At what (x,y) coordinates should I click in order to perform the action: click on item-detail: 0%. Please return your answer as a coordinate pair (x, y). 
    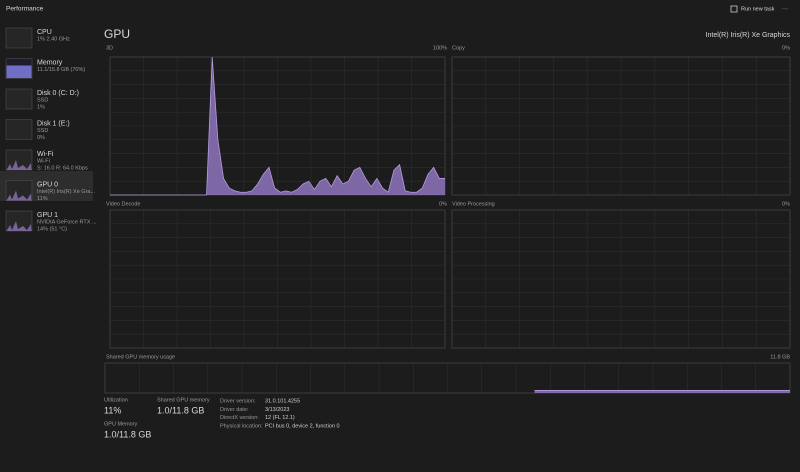
    Looking at the image, I should click on (41, 138).